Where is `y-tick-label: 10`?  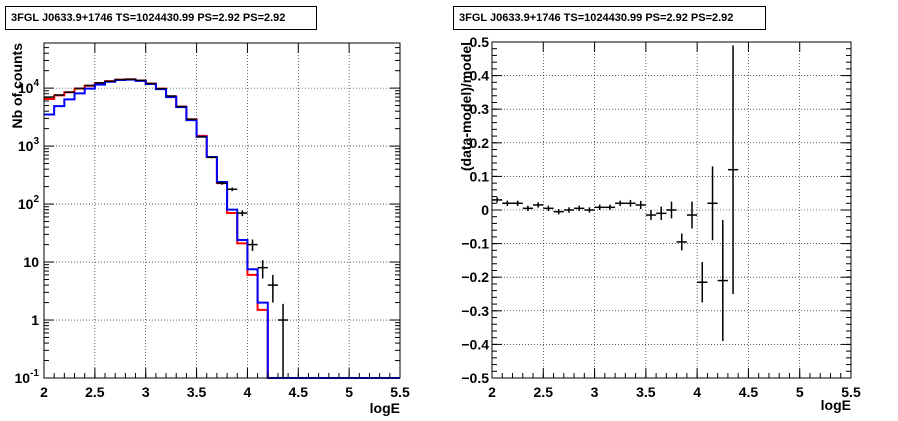
y-tick-label: 10 is located at coordinates (31, 262).